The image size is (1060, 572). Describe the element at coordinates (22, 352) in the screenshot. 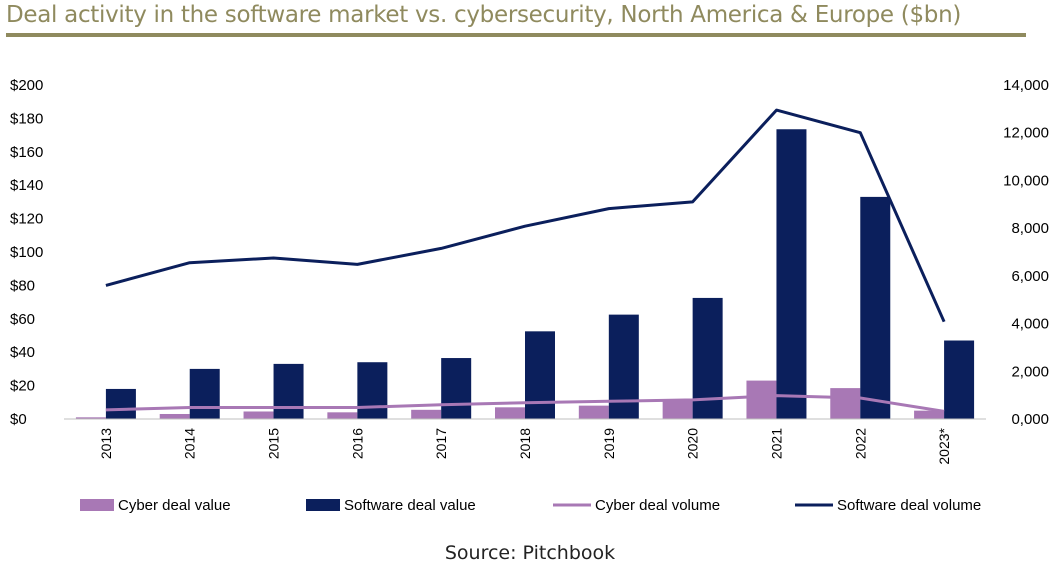

I see `left-axis-tick-label: $40` at that location.